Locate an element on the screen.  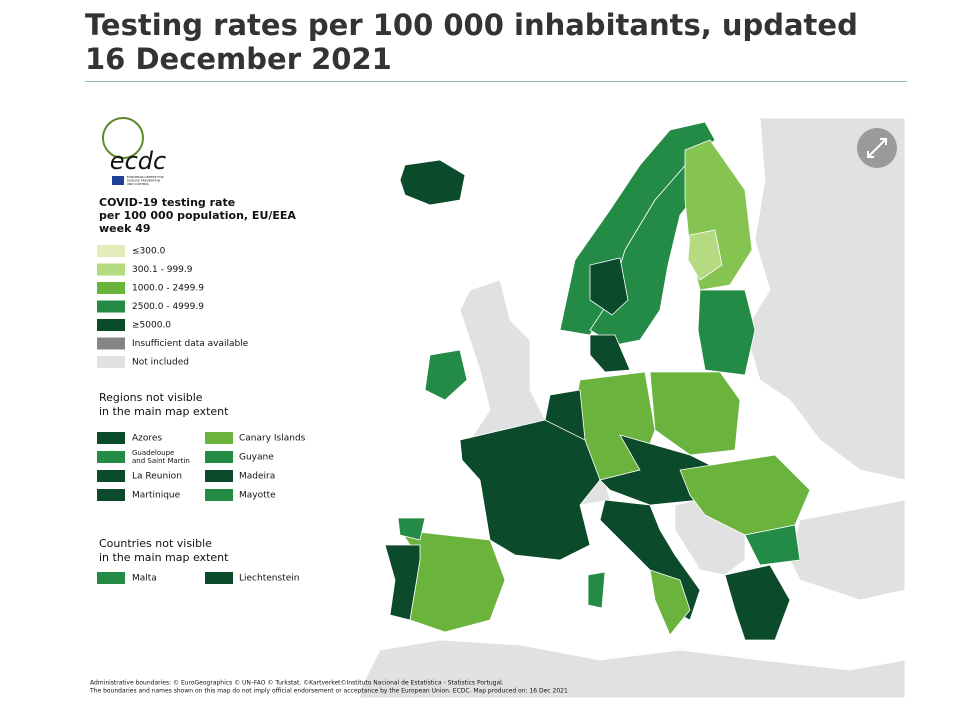
legend-title: COVID-19 testing rate is located at coordinates (167, 202).